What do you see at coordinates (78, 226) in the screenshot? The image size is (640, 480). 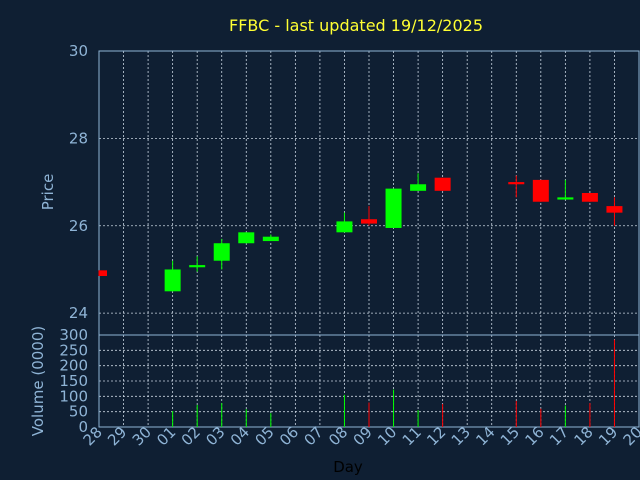 I see `price-tick-label: 26` at bounding box center [78, 226].